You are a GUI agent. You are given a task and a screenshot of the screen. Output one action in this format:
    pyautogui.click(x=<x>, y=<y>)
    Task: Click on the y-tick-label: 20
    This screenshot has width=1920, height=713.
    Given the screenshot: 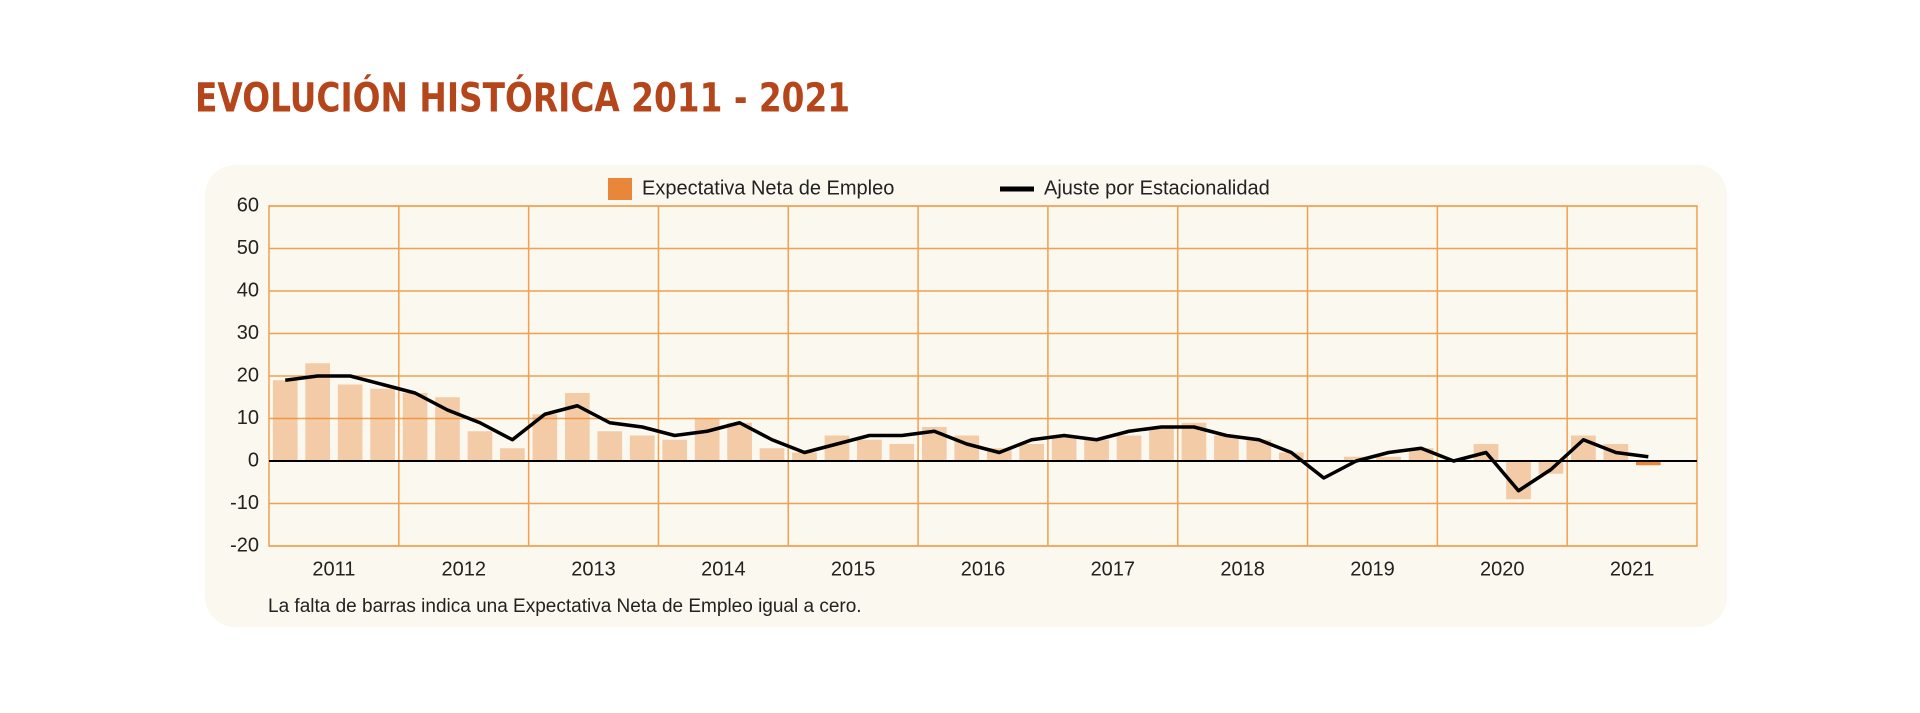 What is the action you would take?
    pyautogui.click(x=248, y=375)
    